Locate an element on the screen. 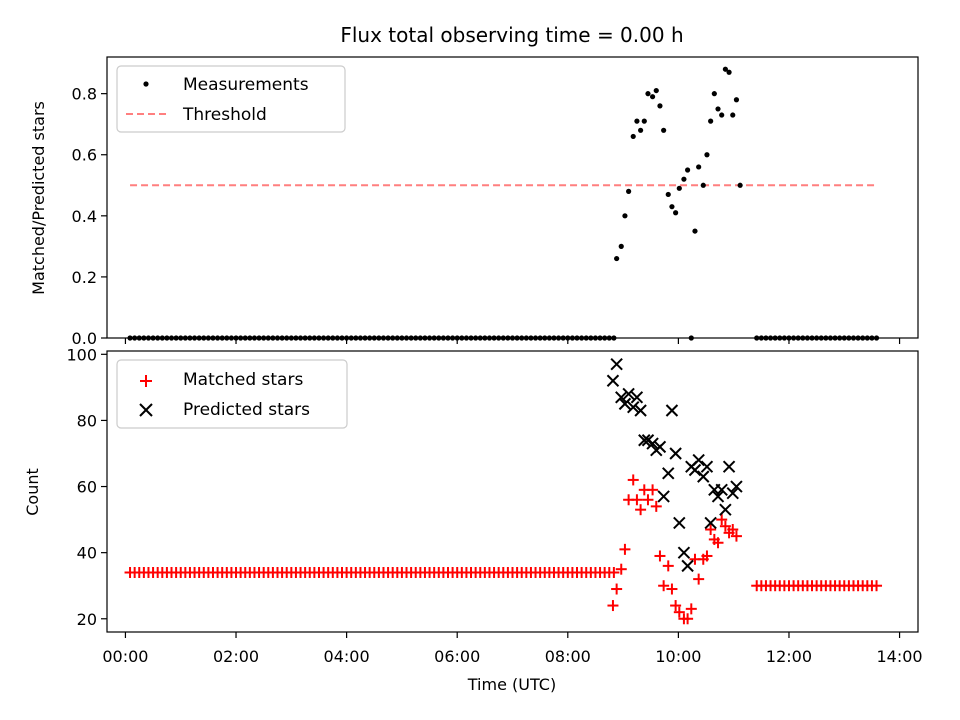  legend-measurements-marker is located at coordinates (146, 84).